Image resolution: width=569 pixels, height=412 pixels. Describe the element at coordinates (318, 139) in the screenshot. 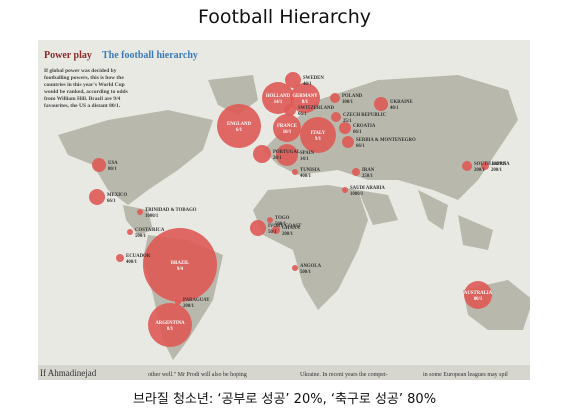

I see `country-odds: 9/1` at that location.